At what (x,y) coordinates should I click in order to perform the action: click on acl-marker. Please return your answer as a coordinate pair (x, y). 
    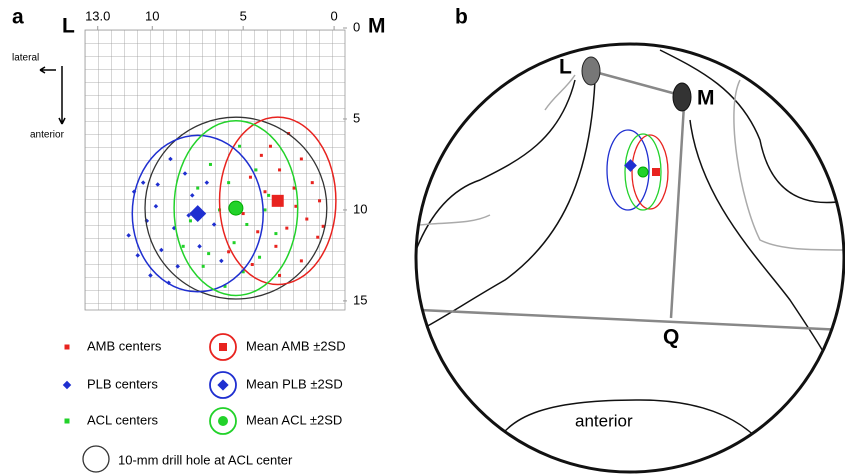
    Looking at the image, I should click on (643, 172).